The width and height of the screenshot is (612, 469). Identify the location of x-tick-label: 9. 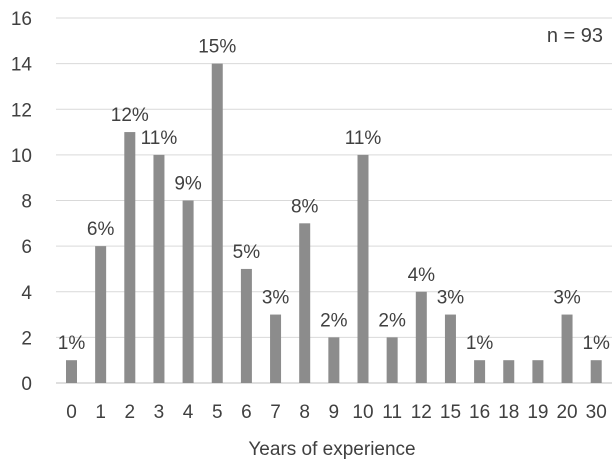
(334, 412).